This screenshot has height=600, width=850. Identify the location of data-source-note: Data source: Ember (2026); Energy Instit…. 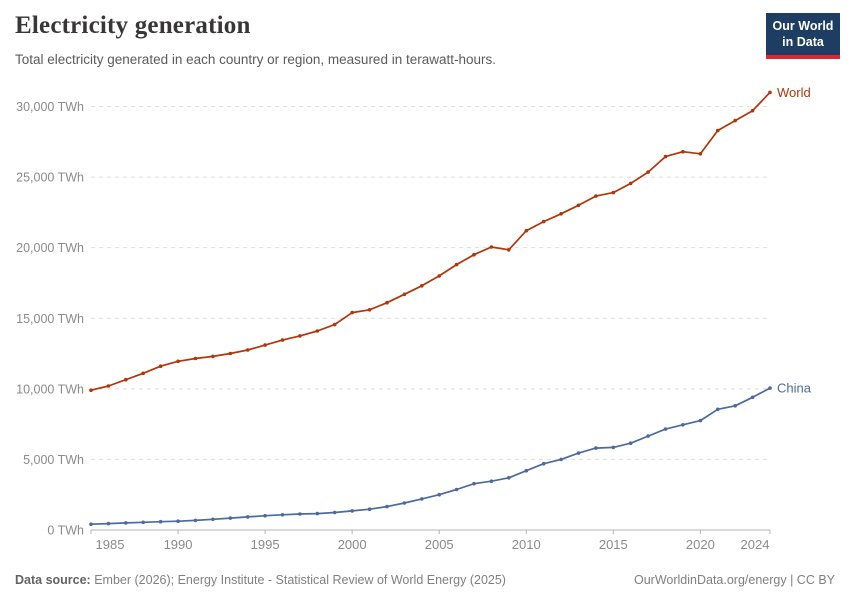
(260, 580).